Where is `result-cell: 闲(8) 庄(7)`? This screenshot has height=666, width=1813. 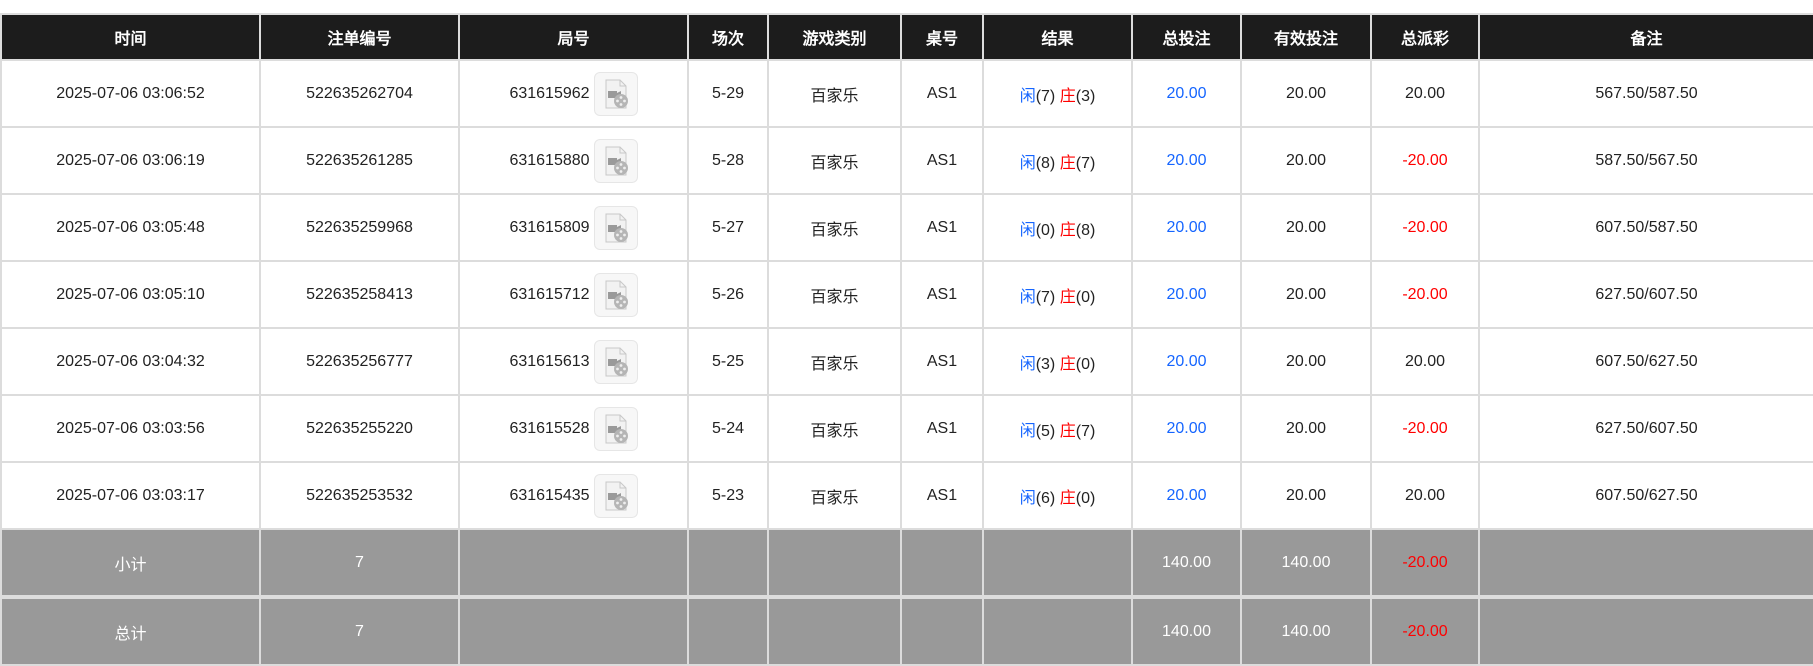 result-cell: 闲(8) 庄(7) is located at coordinates (1057, 160).